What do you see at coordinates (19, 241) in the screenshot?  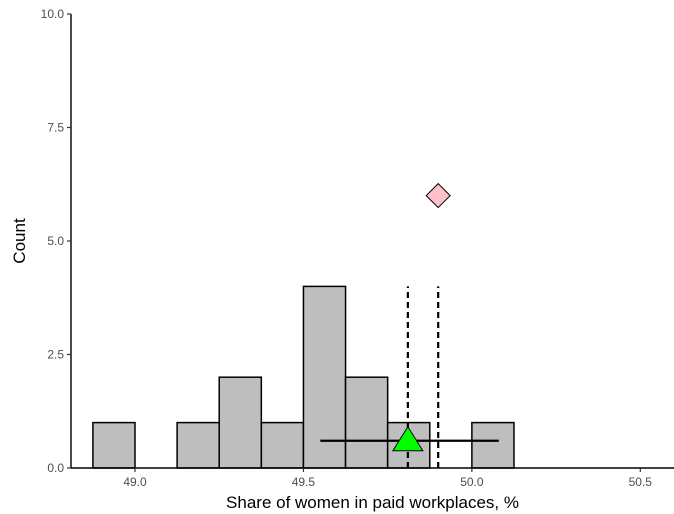 I see `y-axis-title: Count` at bounding box center [19, 241].